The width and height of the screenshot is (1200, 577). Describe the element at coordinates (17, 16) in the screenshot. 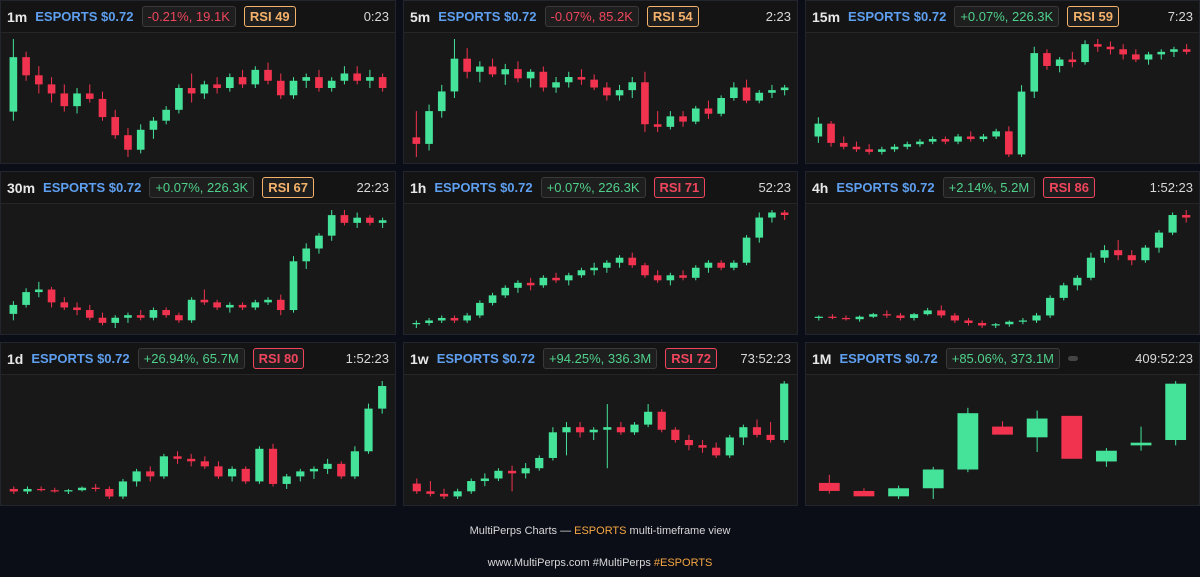

I see `timeframe: 1m` at that location.